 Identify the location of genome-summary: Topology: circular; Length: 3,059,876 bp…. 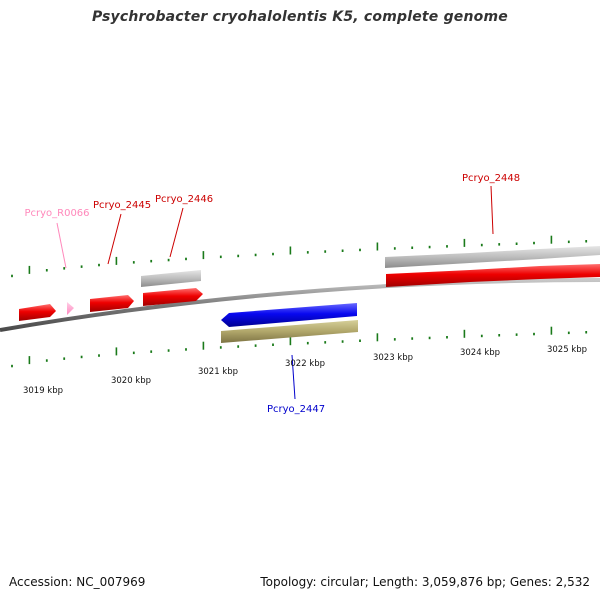
(425, 582).